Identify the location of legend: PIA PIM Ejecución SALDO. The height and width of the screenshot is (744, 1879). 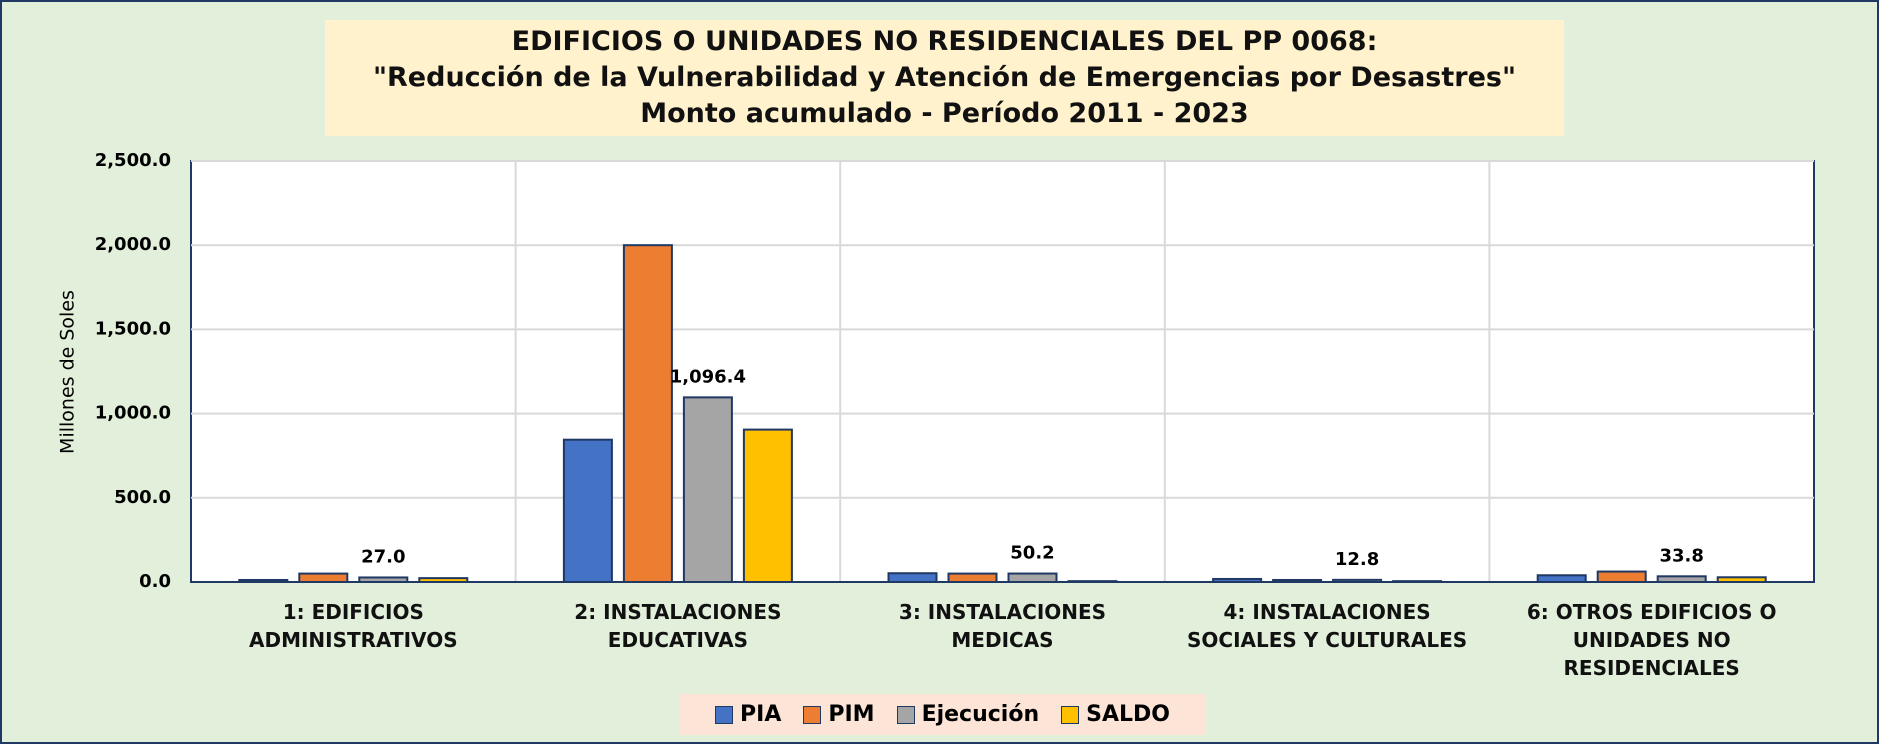
(942, 714).